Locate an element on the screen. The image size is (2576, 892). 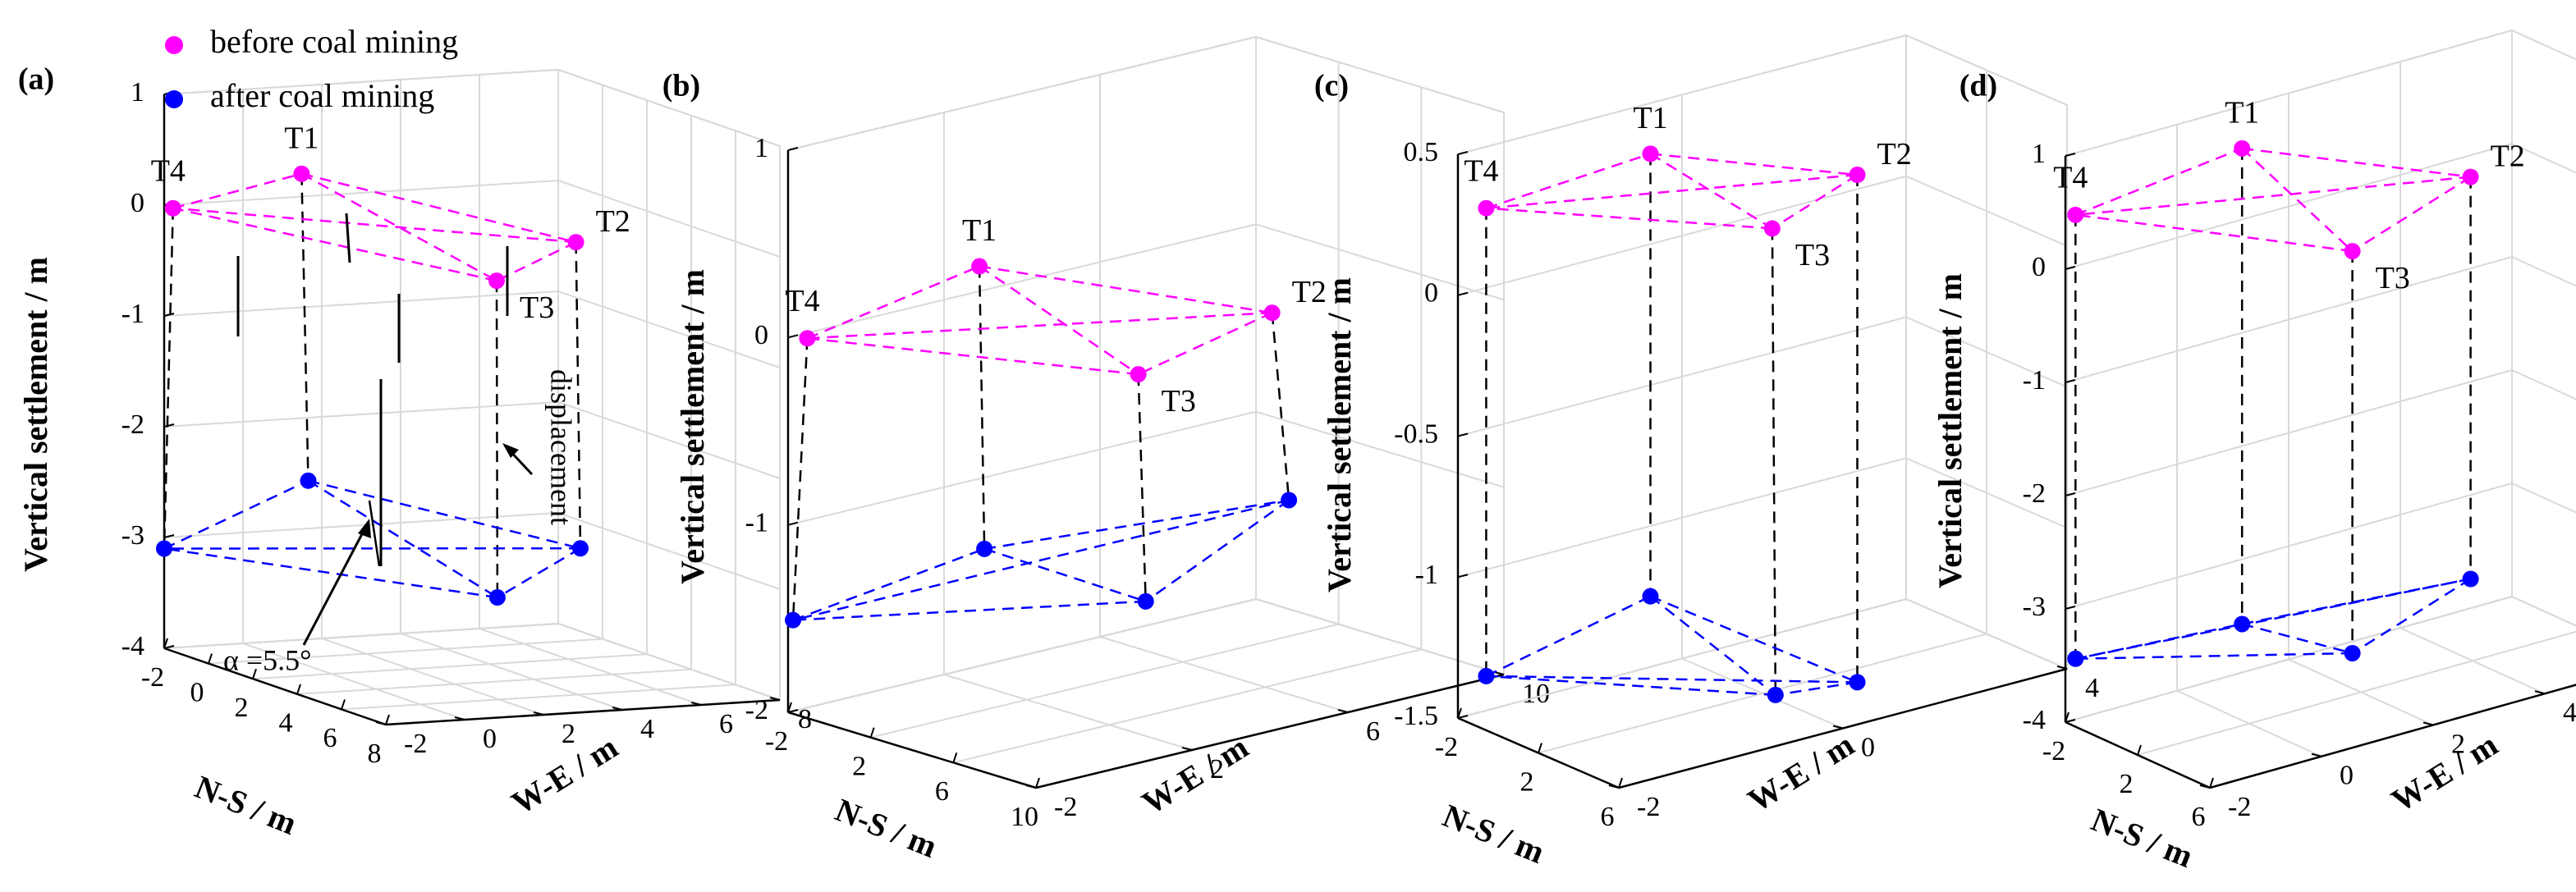
y-axis is located at coordinates (2393, 736).